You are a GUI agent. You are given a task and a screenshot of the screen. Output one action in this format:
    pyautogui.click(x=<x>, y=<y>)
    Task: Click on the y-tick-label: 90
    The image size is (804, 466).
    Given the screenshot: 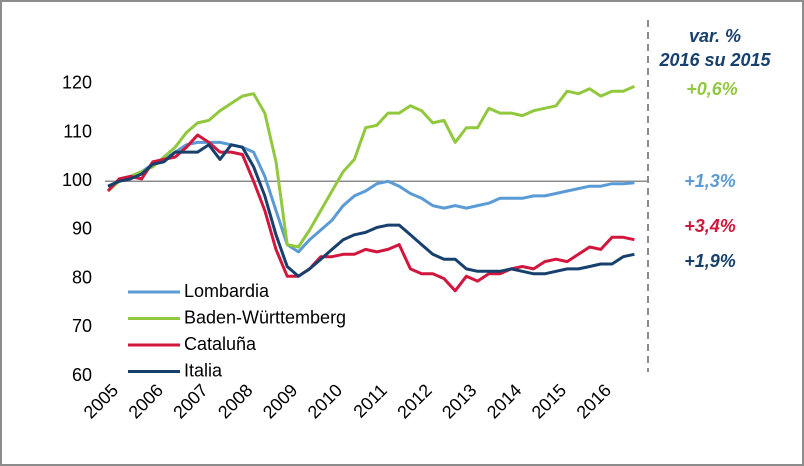 What is the action you would take?
    pyautogui.click(x=82, y=229)
    